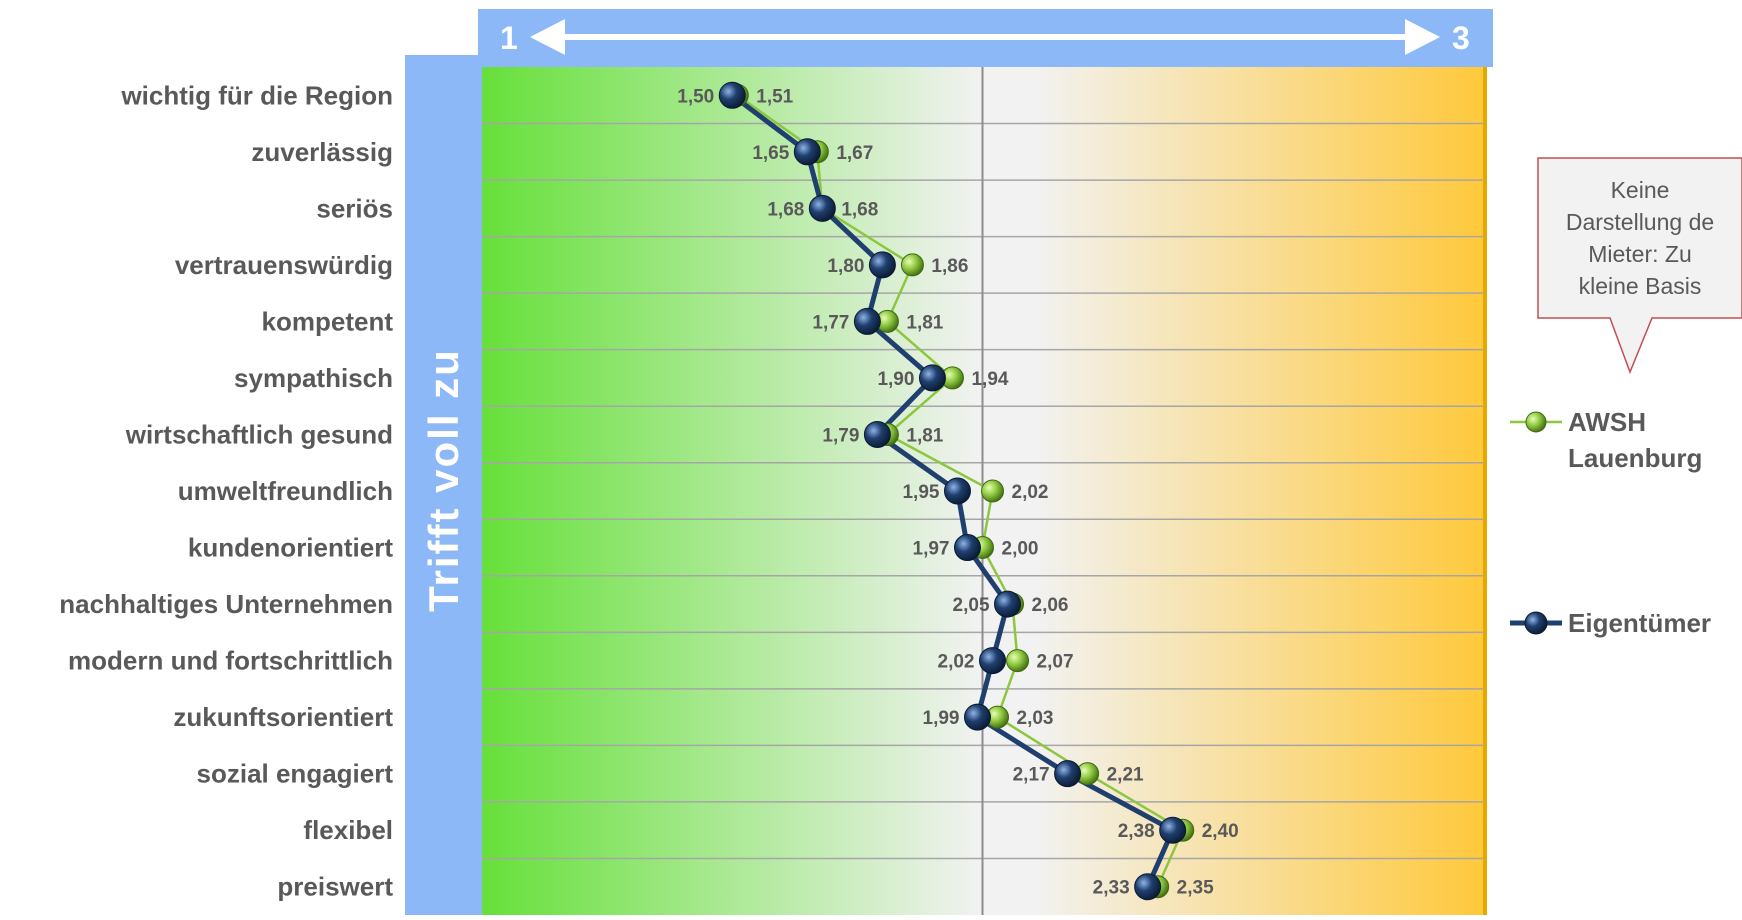 This screenshot has height=920, width=1742. Describe the element at coordinates (547, 37) in the screenshot. I see `scale-arrow-left-head` at that location.